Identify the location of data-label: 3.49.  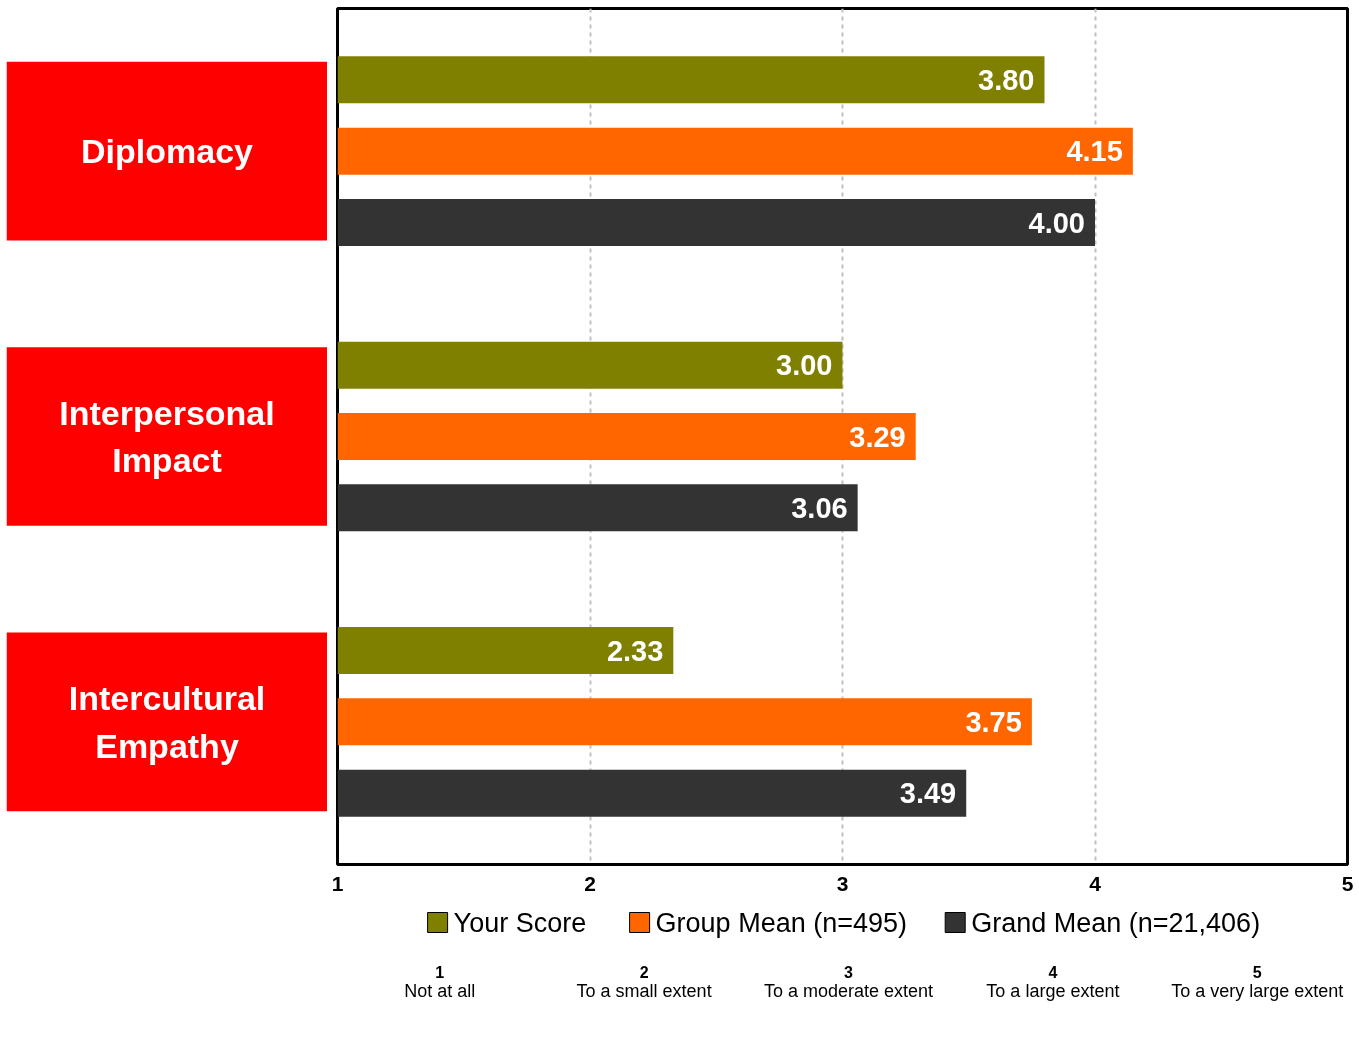
(928, 793).